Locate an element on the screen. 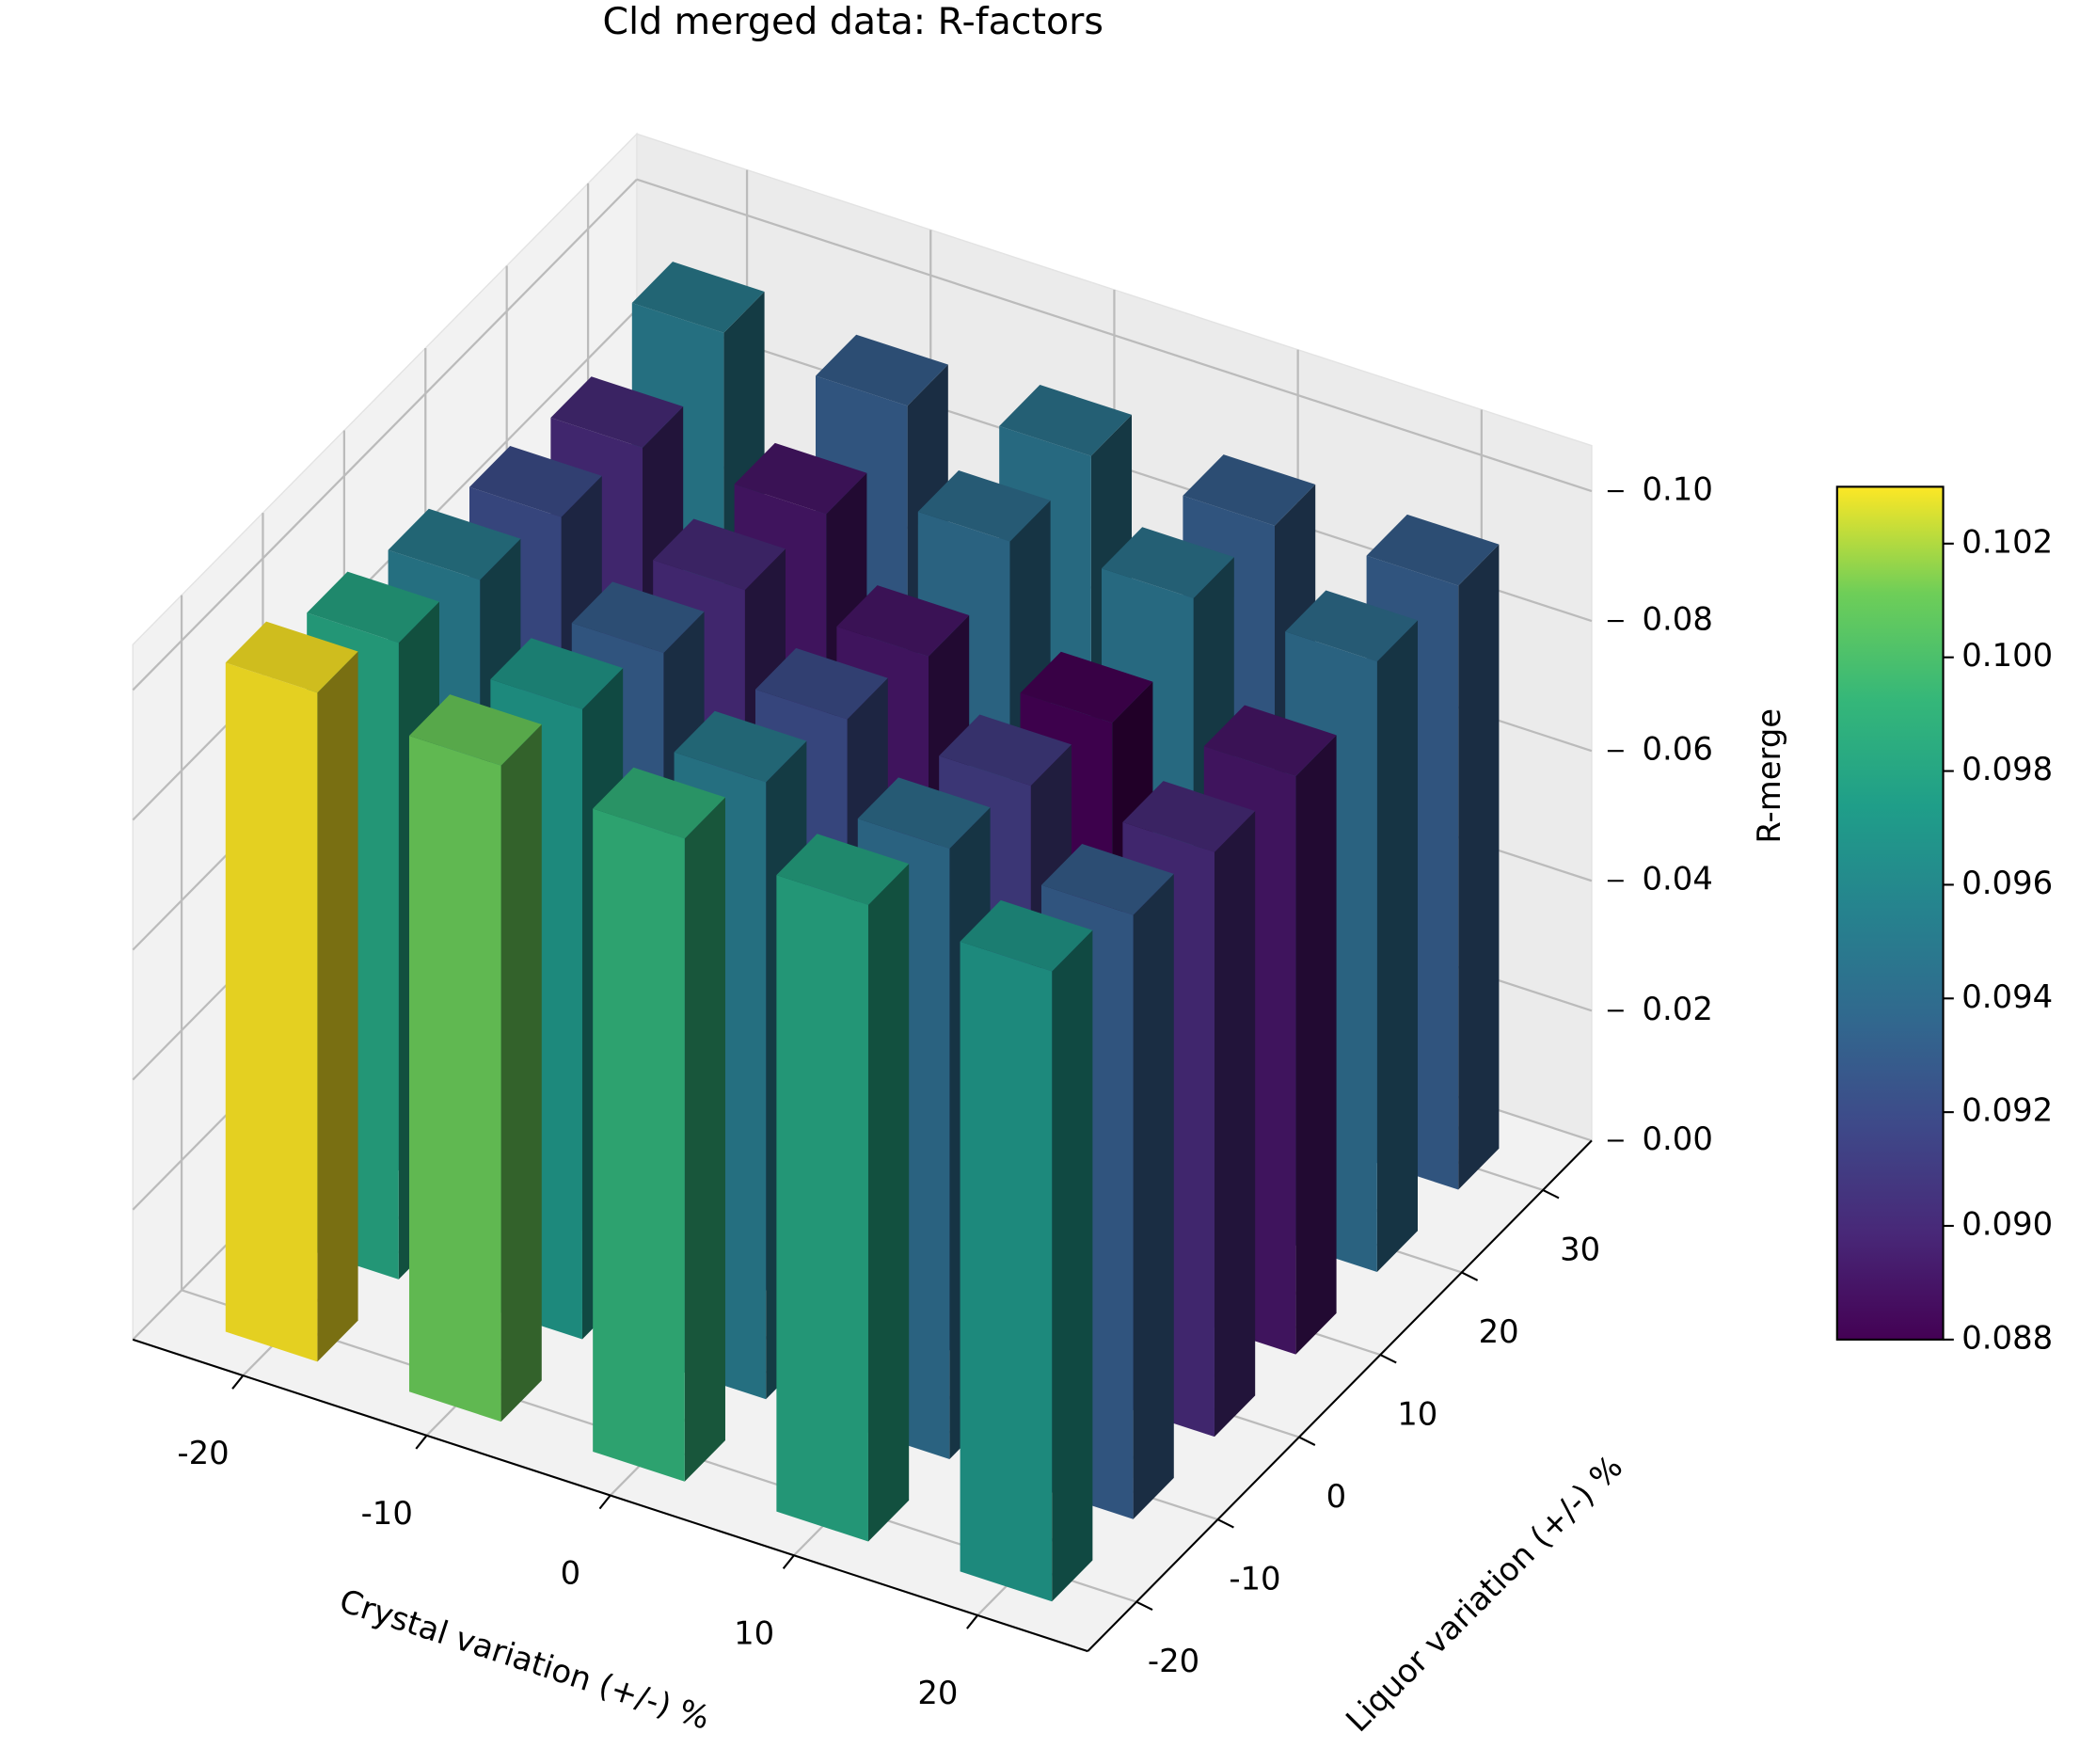 The height and width of the screenshot is (1764, 2080). colorbar-tick-label: 0.096 is located at coordinates (2007, 883).